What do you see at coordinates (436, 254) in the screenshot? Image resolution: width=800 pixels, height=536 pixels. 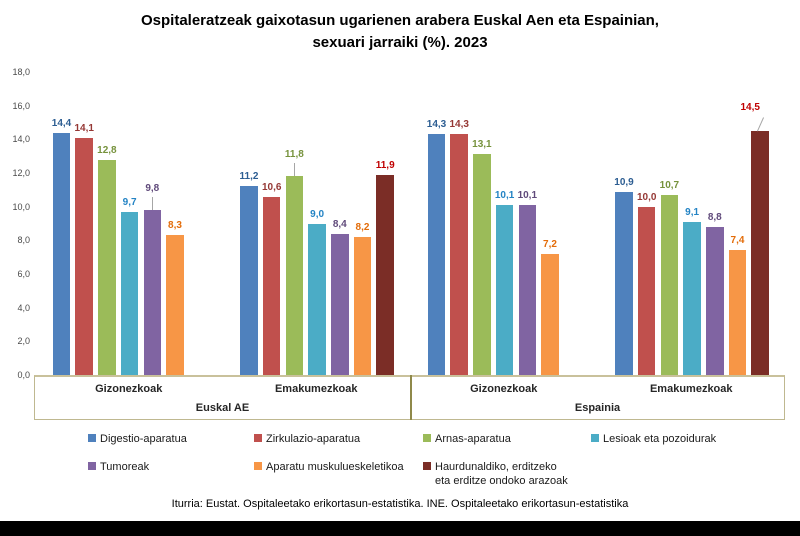 I see `bar-espainia-gizonezkoak-digestio-aparatua` at bounding box center [436, 254].